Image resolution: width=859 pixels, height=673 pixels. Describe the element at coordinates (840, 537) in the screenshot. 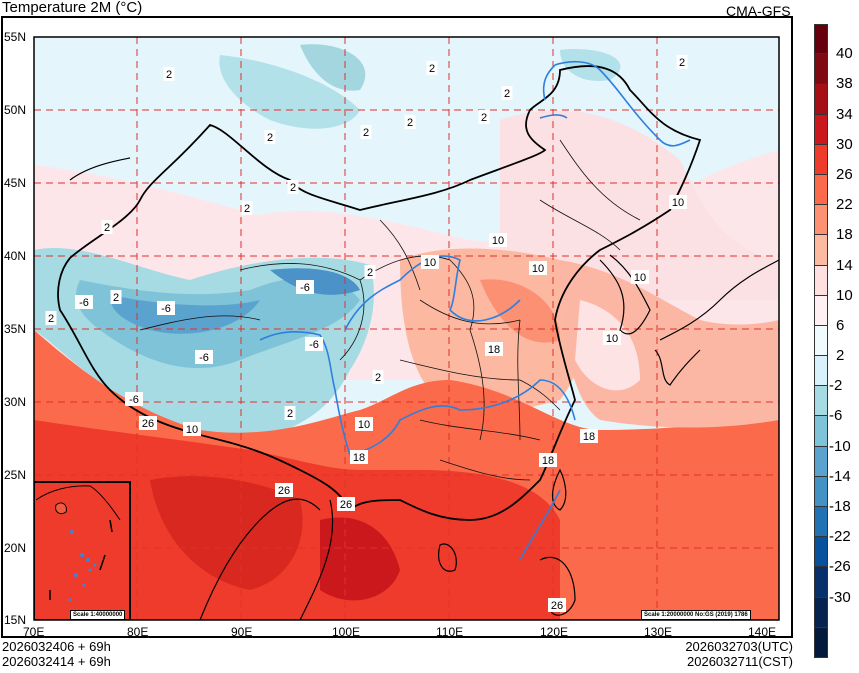

I see `colorbar-label: -22` at that location.